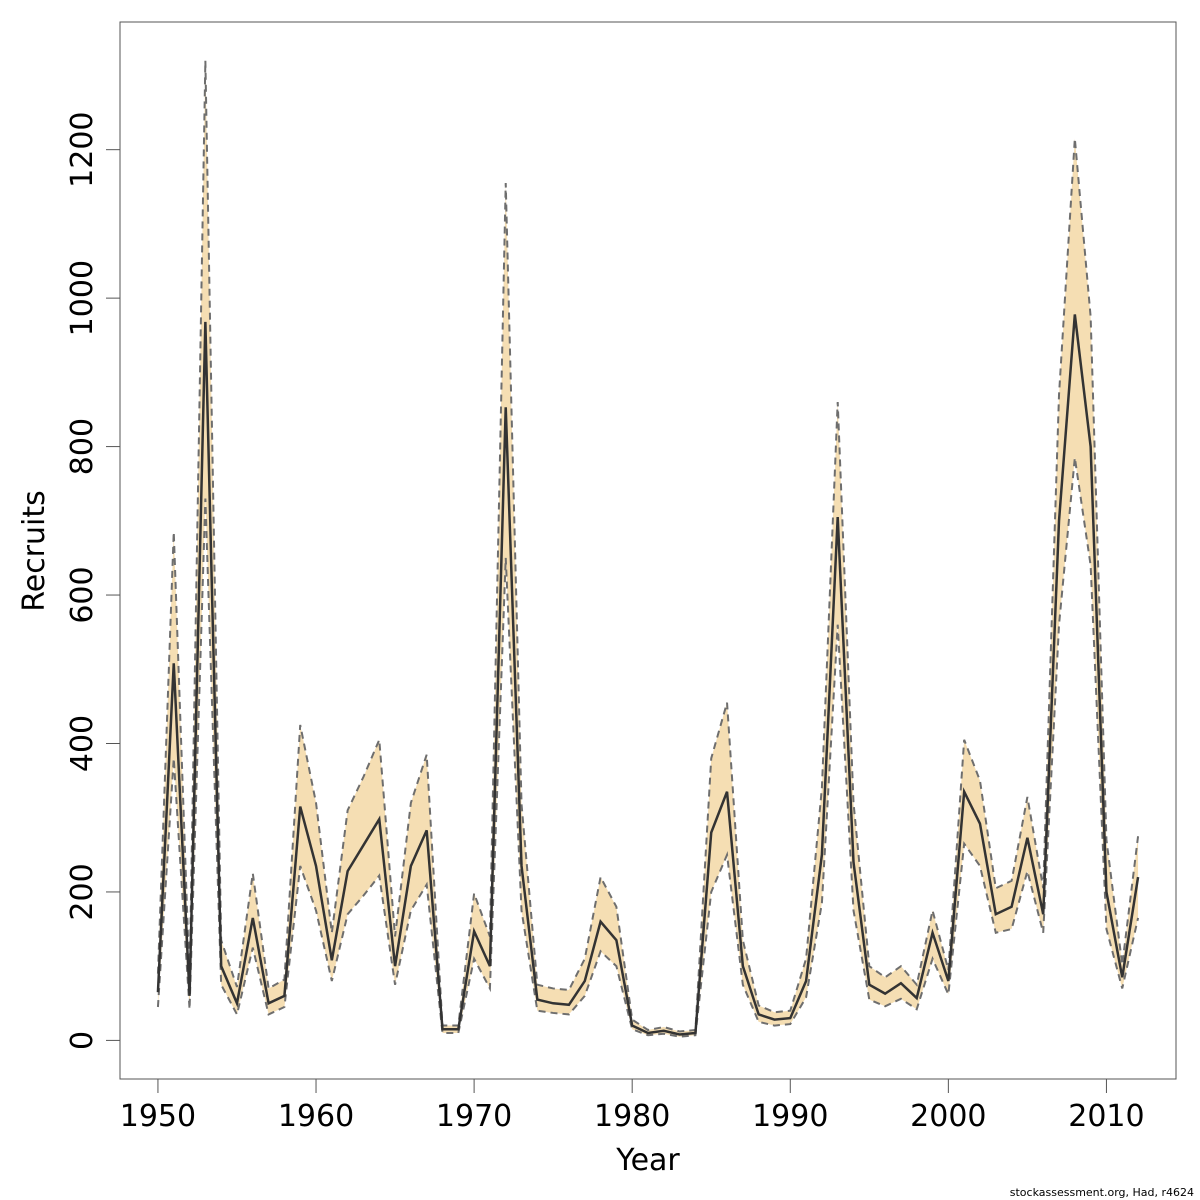 The image size is (1200, 1200). Describe the element at coordinates (790, 1116) in the screenshot. I see `x-tick-label-1990: 1990` at that location.